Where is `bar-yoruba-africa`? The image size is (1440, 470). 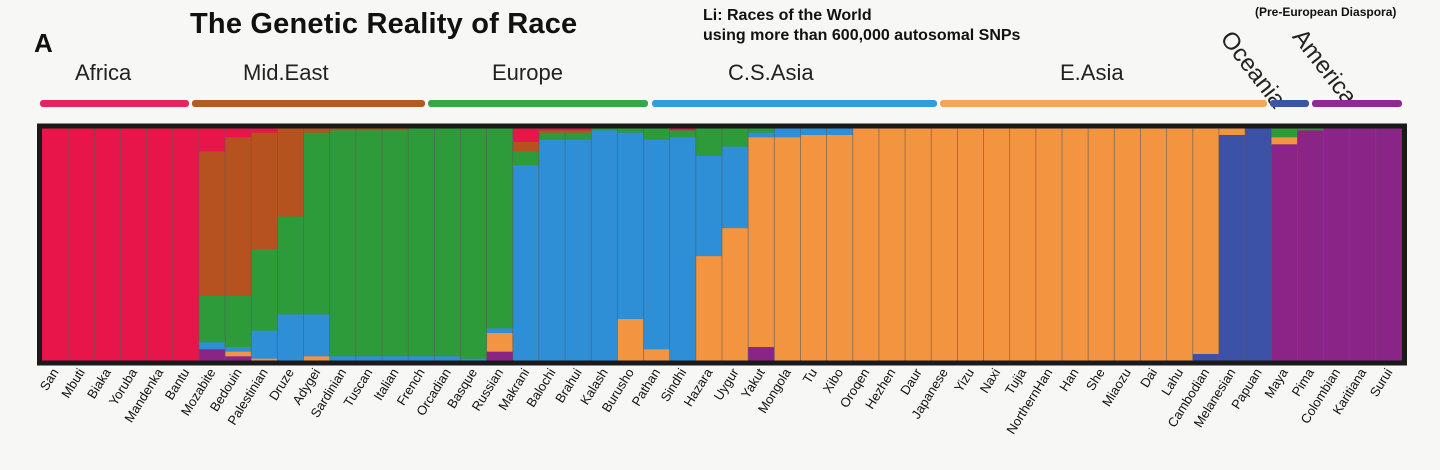 bar-yoruba-africa is located at coordinates (134, 245).